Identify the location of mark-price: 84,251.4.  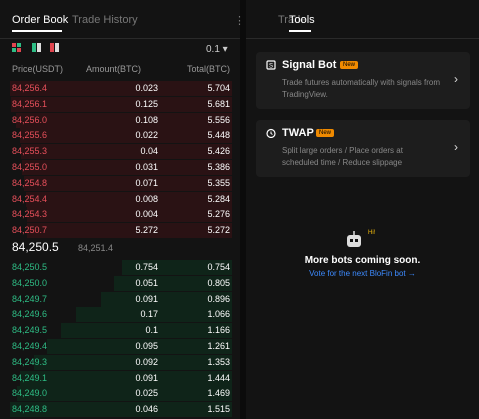
(96, 248).